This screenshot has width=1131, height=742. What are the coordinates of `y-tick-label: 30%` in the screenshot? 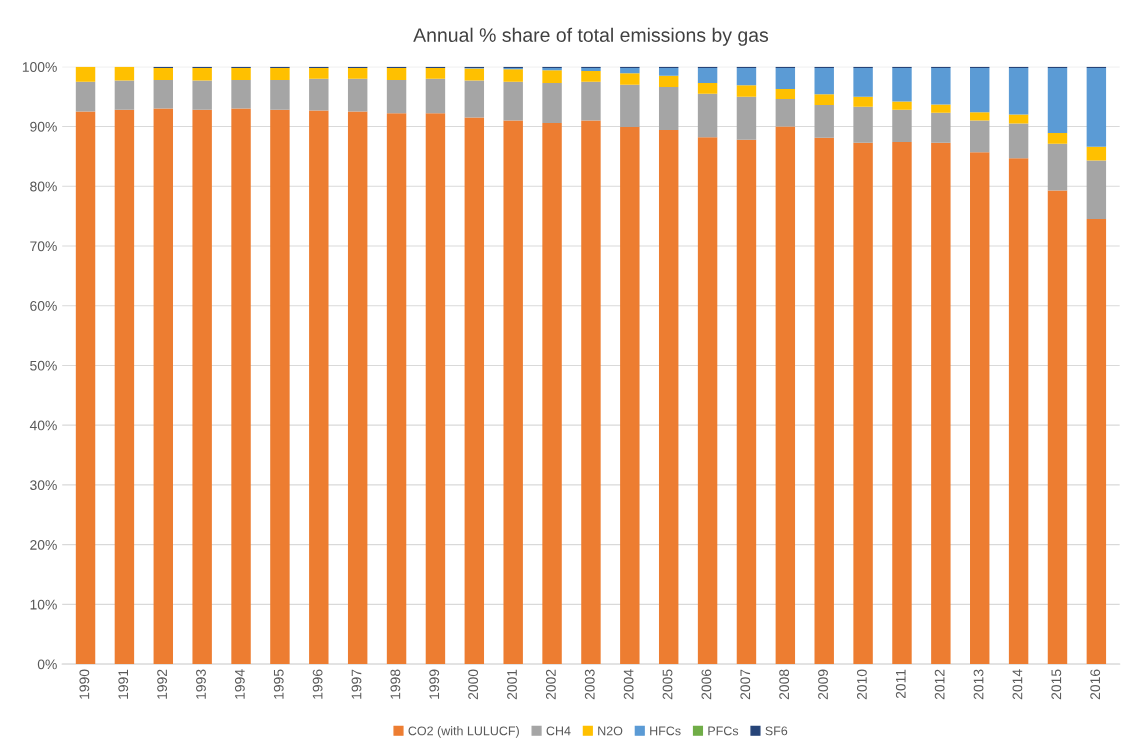 It's located at (43, 485).